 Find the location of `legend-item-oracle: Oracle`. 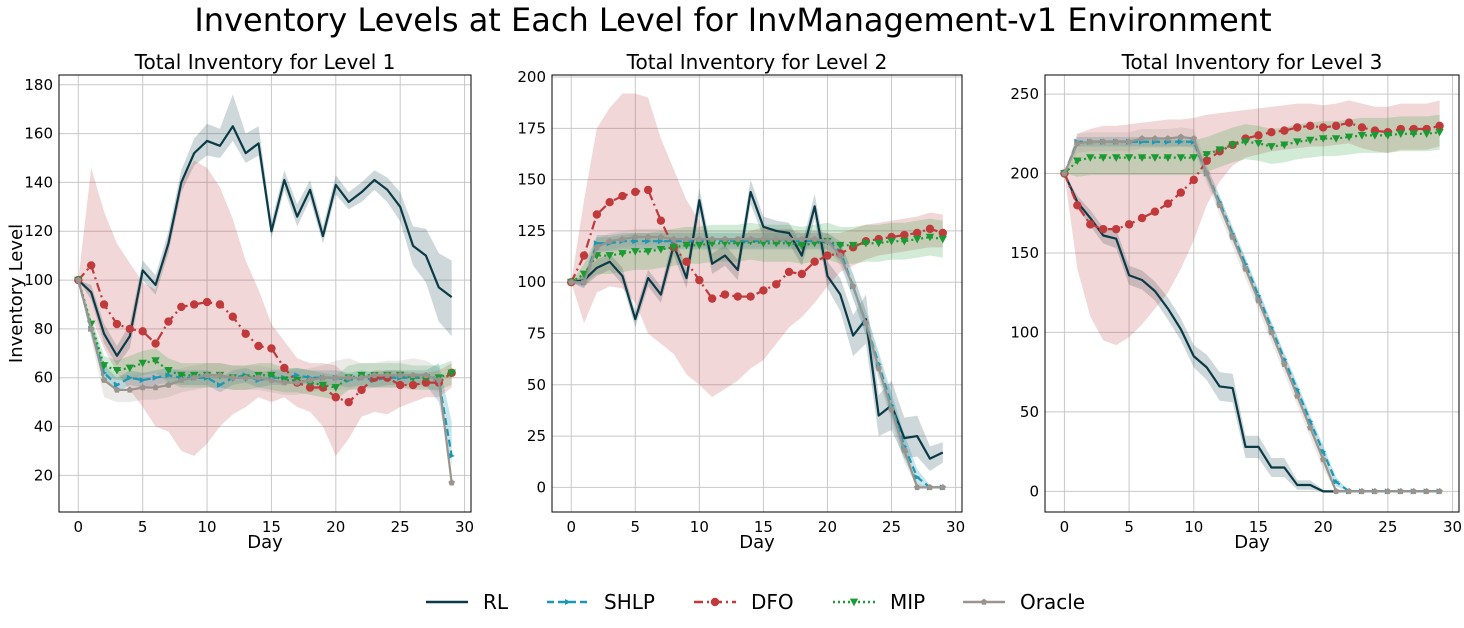

legend-item-oracle: Oracle is located at coordinates (1024, 602).